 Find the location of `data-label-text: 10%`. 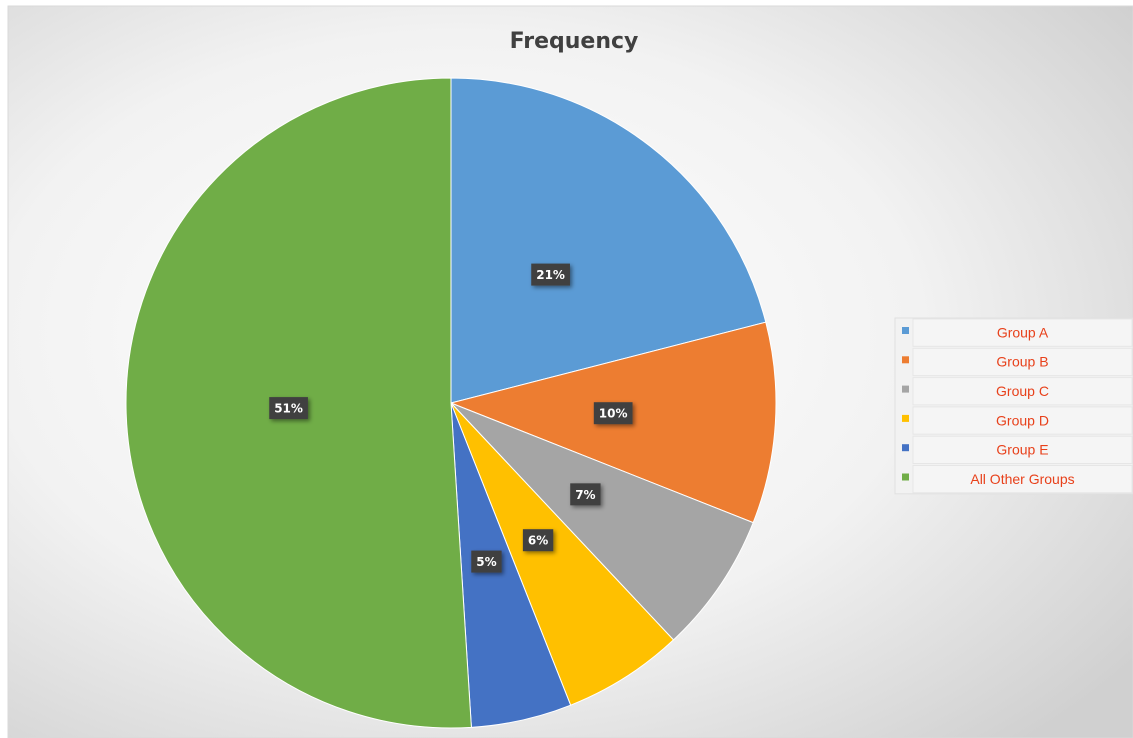

data-label-text: 10% is located at coordinates (613, 414).